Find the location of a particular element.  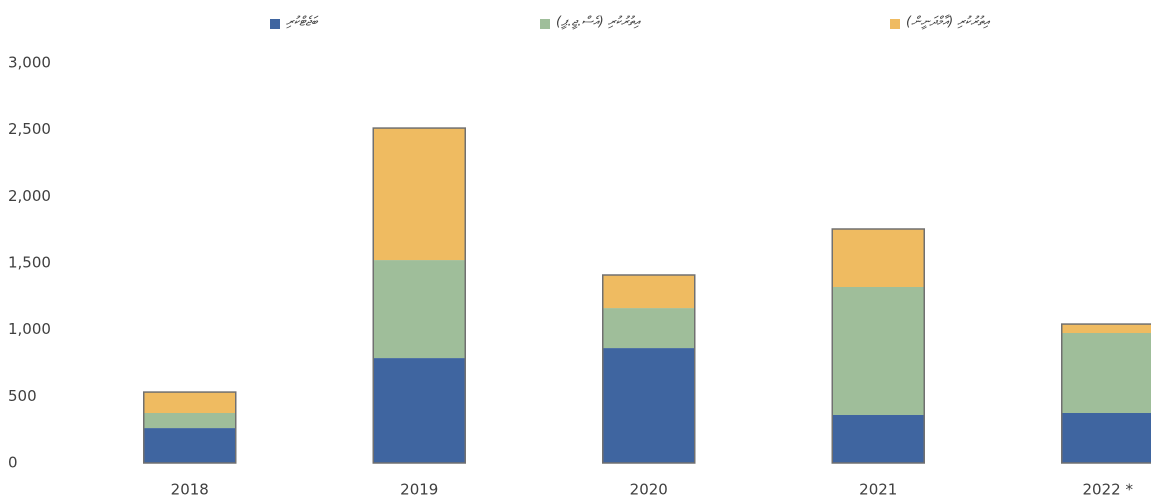

x-tick-label: 2021 is located at coordinates (878, 490).